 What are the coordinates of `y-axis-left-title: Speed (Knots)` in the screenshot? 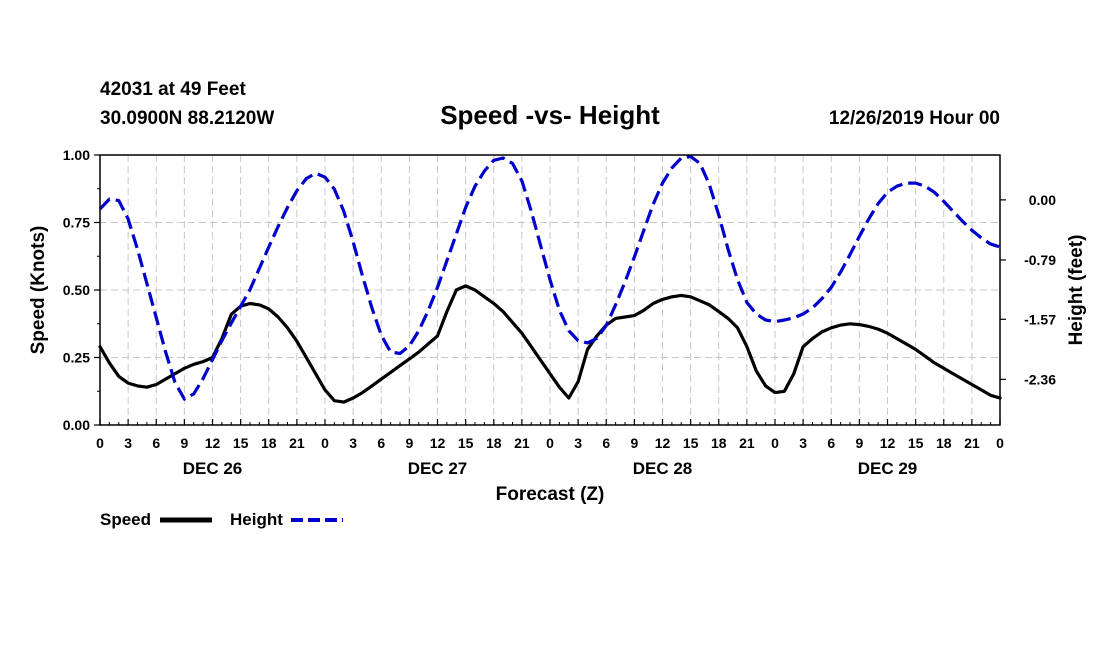 It's located at (38, 290).